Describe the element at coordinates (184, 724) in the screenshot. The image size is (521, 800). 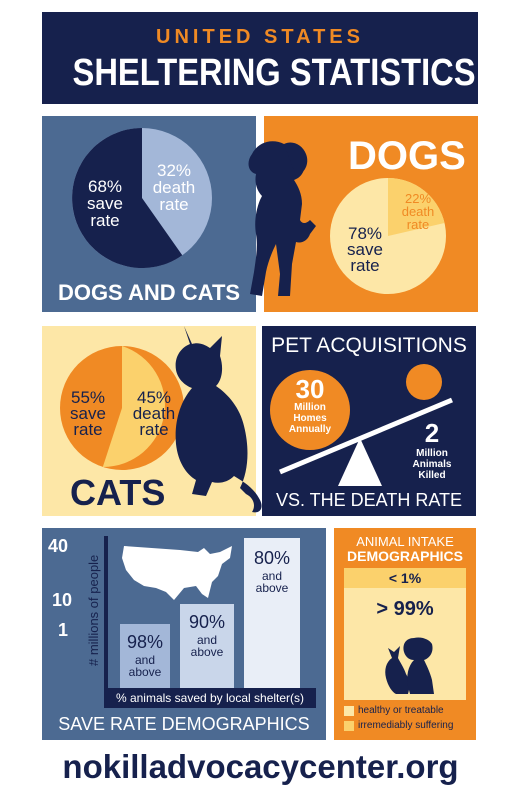
I see `save-rate-heading: SAVE RATE DEMOGRAPHICS` at that location.